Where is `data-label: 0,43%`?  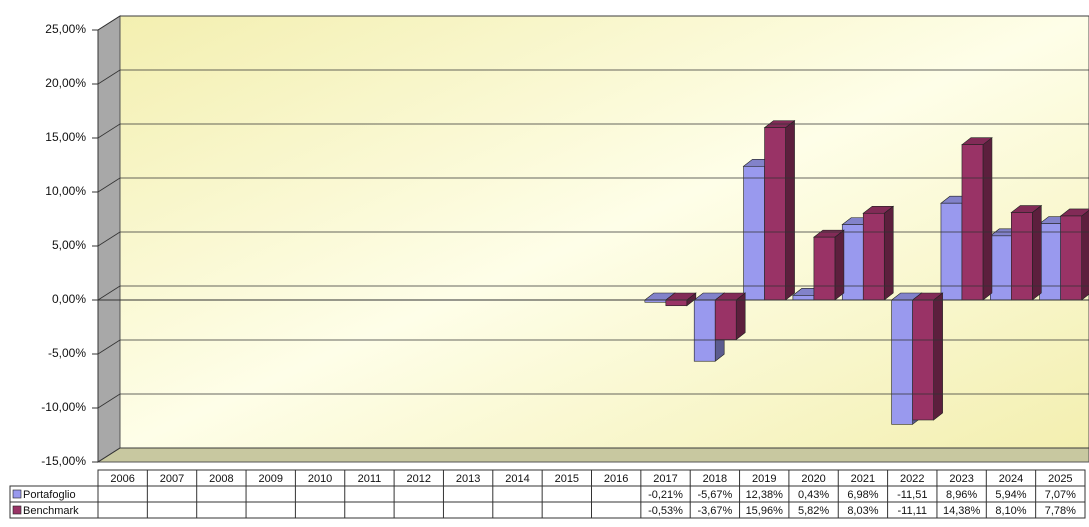 data-label: 0,43% is located at coordinates (813, 495).